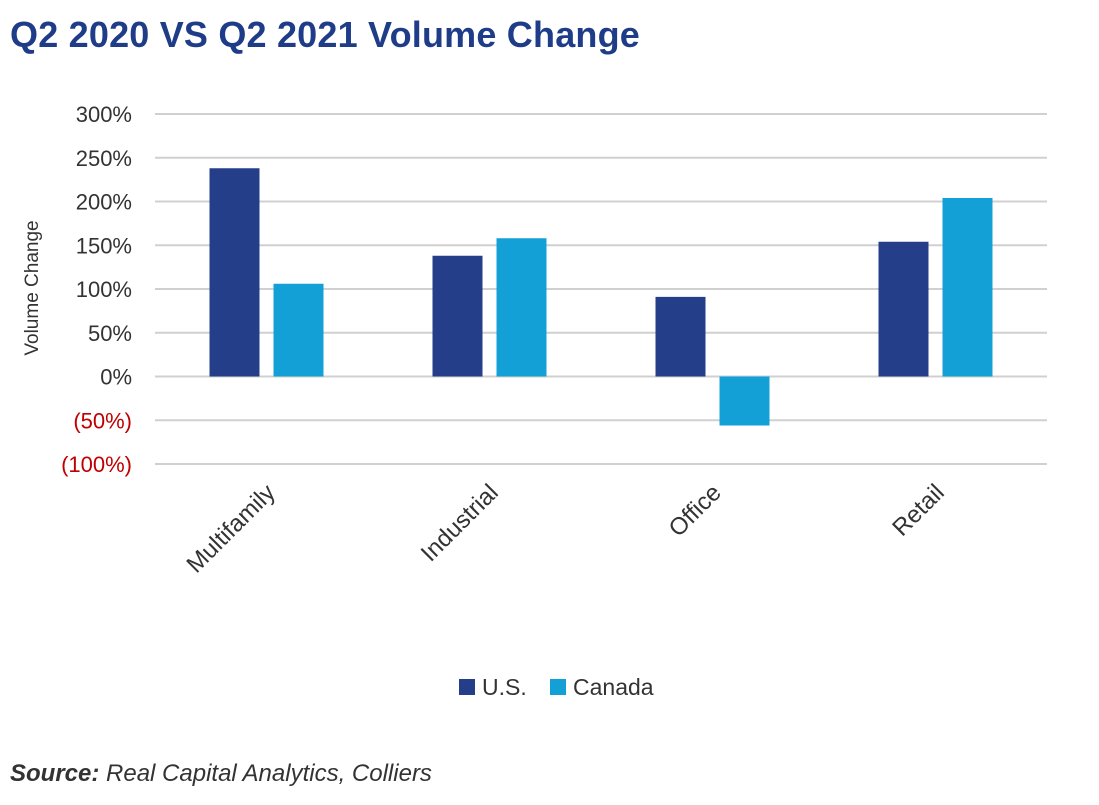 The height and width of the screenshot is (805, 1099). What do you see at coordinates (96, 464) in the screenshot?
I see `y-tick-label: (100%)` at bounding box center [96, 464].